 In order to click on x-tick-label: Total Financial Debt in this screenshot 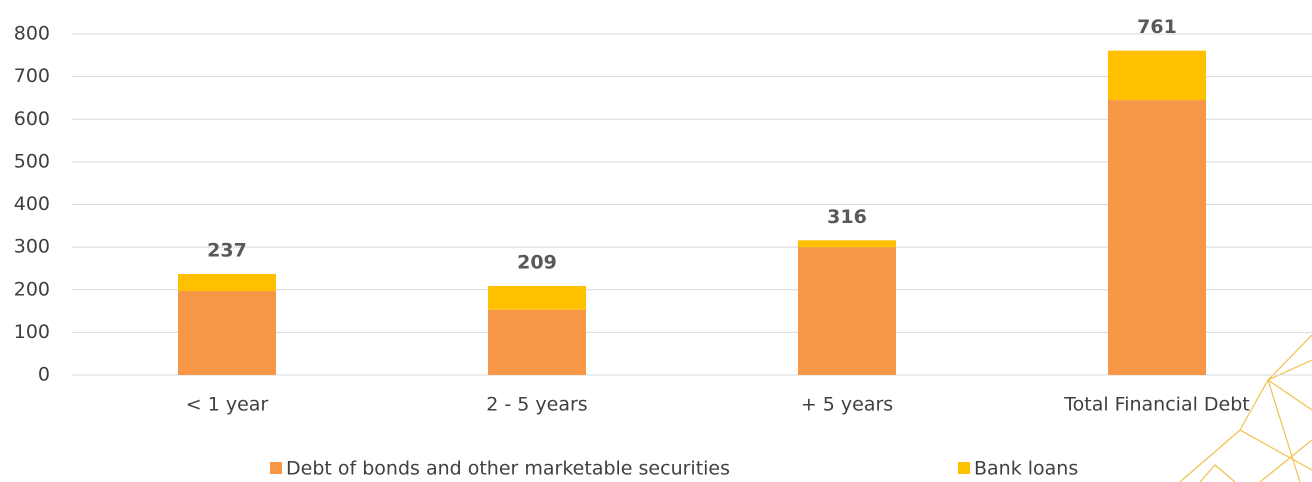, I will do `click(1156, 405)`.